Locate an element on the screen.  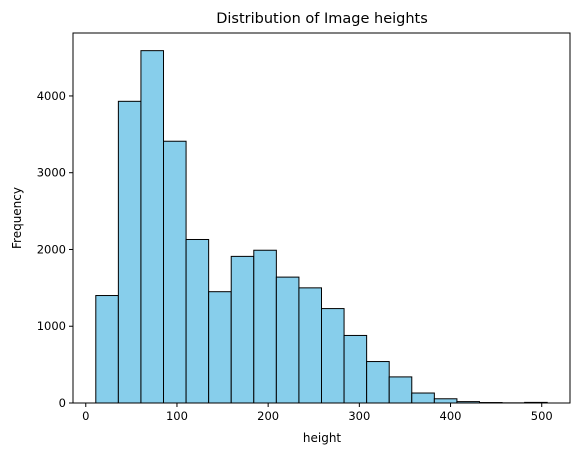
y-tick-label: 3000 is located at coordinates (51, 173).